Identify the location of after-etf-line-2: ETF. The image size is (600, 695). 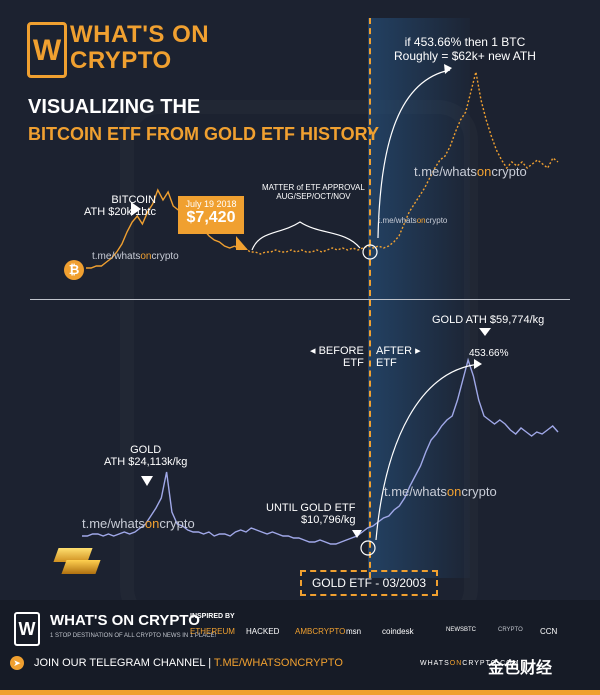
(386, 363).